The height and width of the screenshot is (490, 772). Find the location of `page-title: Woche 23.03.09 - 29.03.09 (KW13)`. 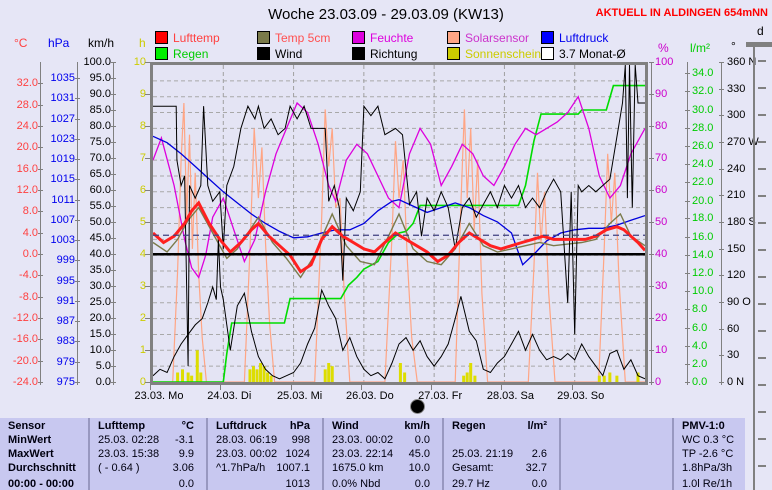

page-title: Woche 23.03.09 - 29.03.09 (KW13) is located at coordinates (386, 14).